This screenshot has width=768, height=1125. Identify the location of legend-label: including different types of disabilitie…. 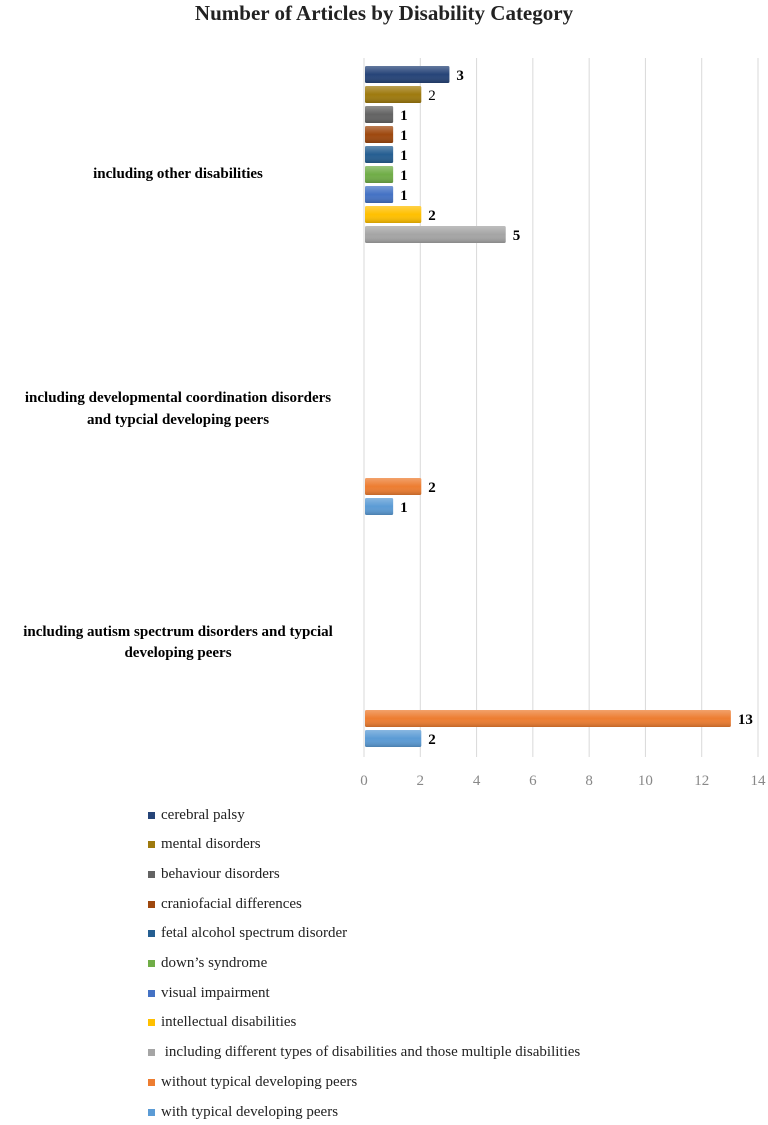
(371, 1052).